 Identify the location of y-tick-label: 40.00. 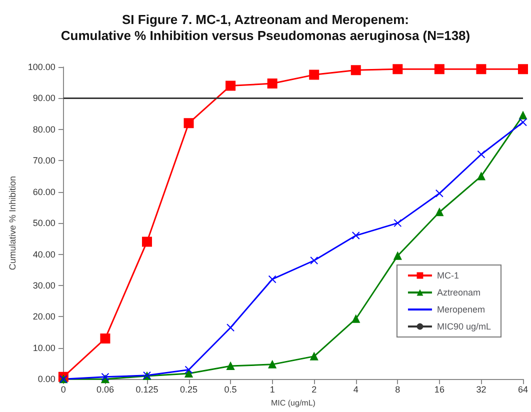
(44, 254).